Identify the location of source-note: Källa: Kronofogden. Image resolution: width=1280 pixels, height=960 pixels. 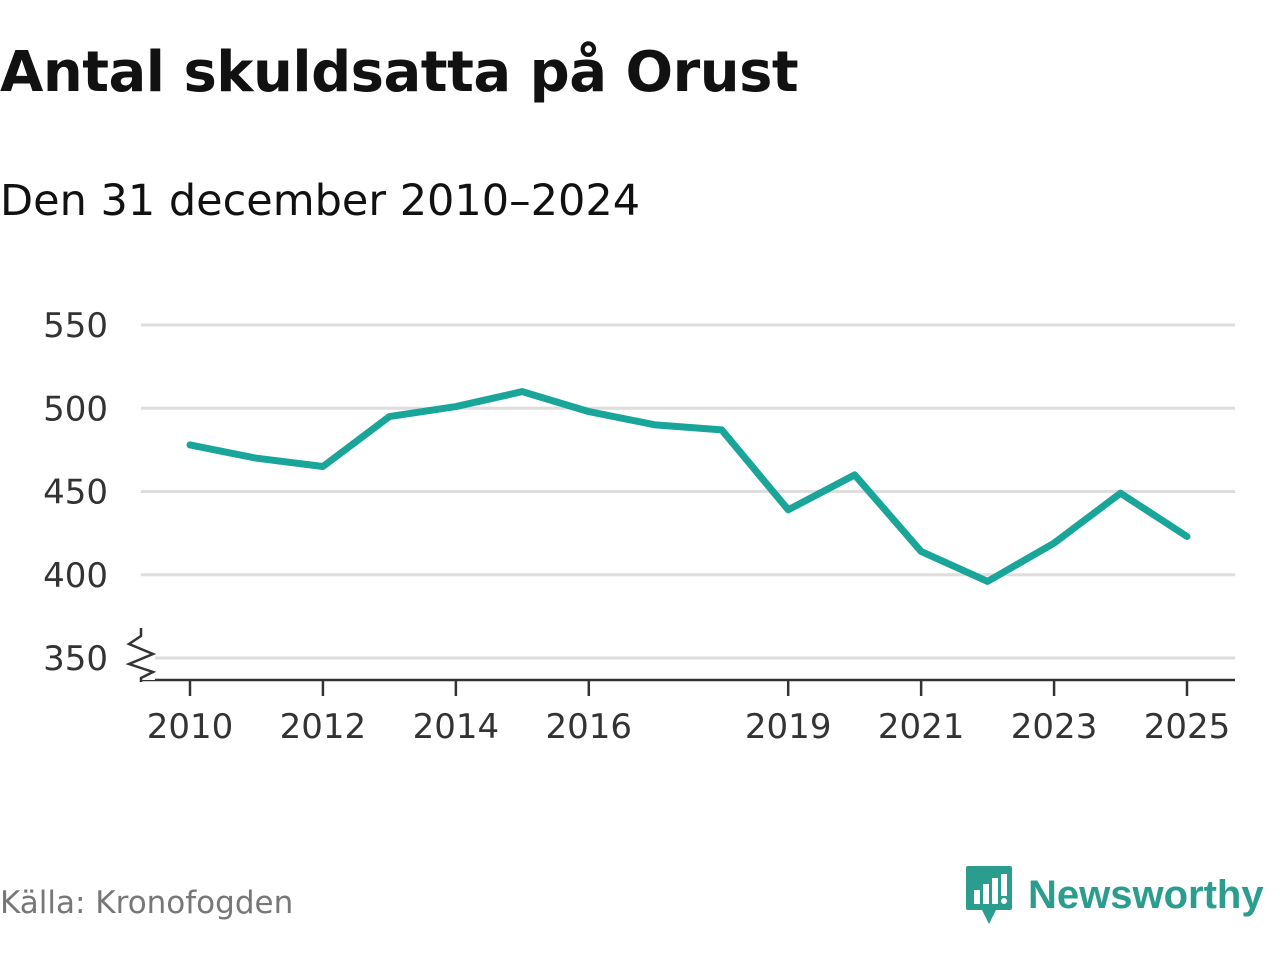
(147, 903).